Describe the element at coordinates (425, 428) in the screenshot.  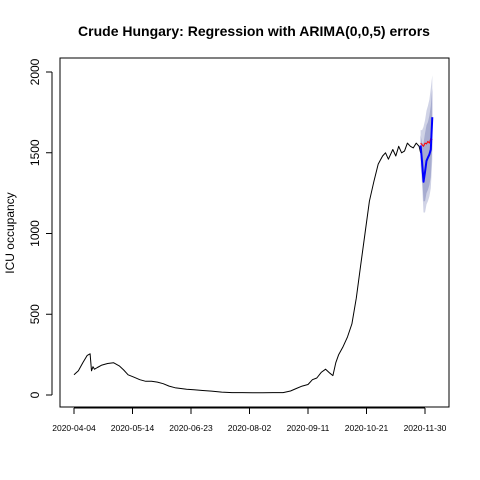
I see `x-tick-label: 2020-11-30` at that location.